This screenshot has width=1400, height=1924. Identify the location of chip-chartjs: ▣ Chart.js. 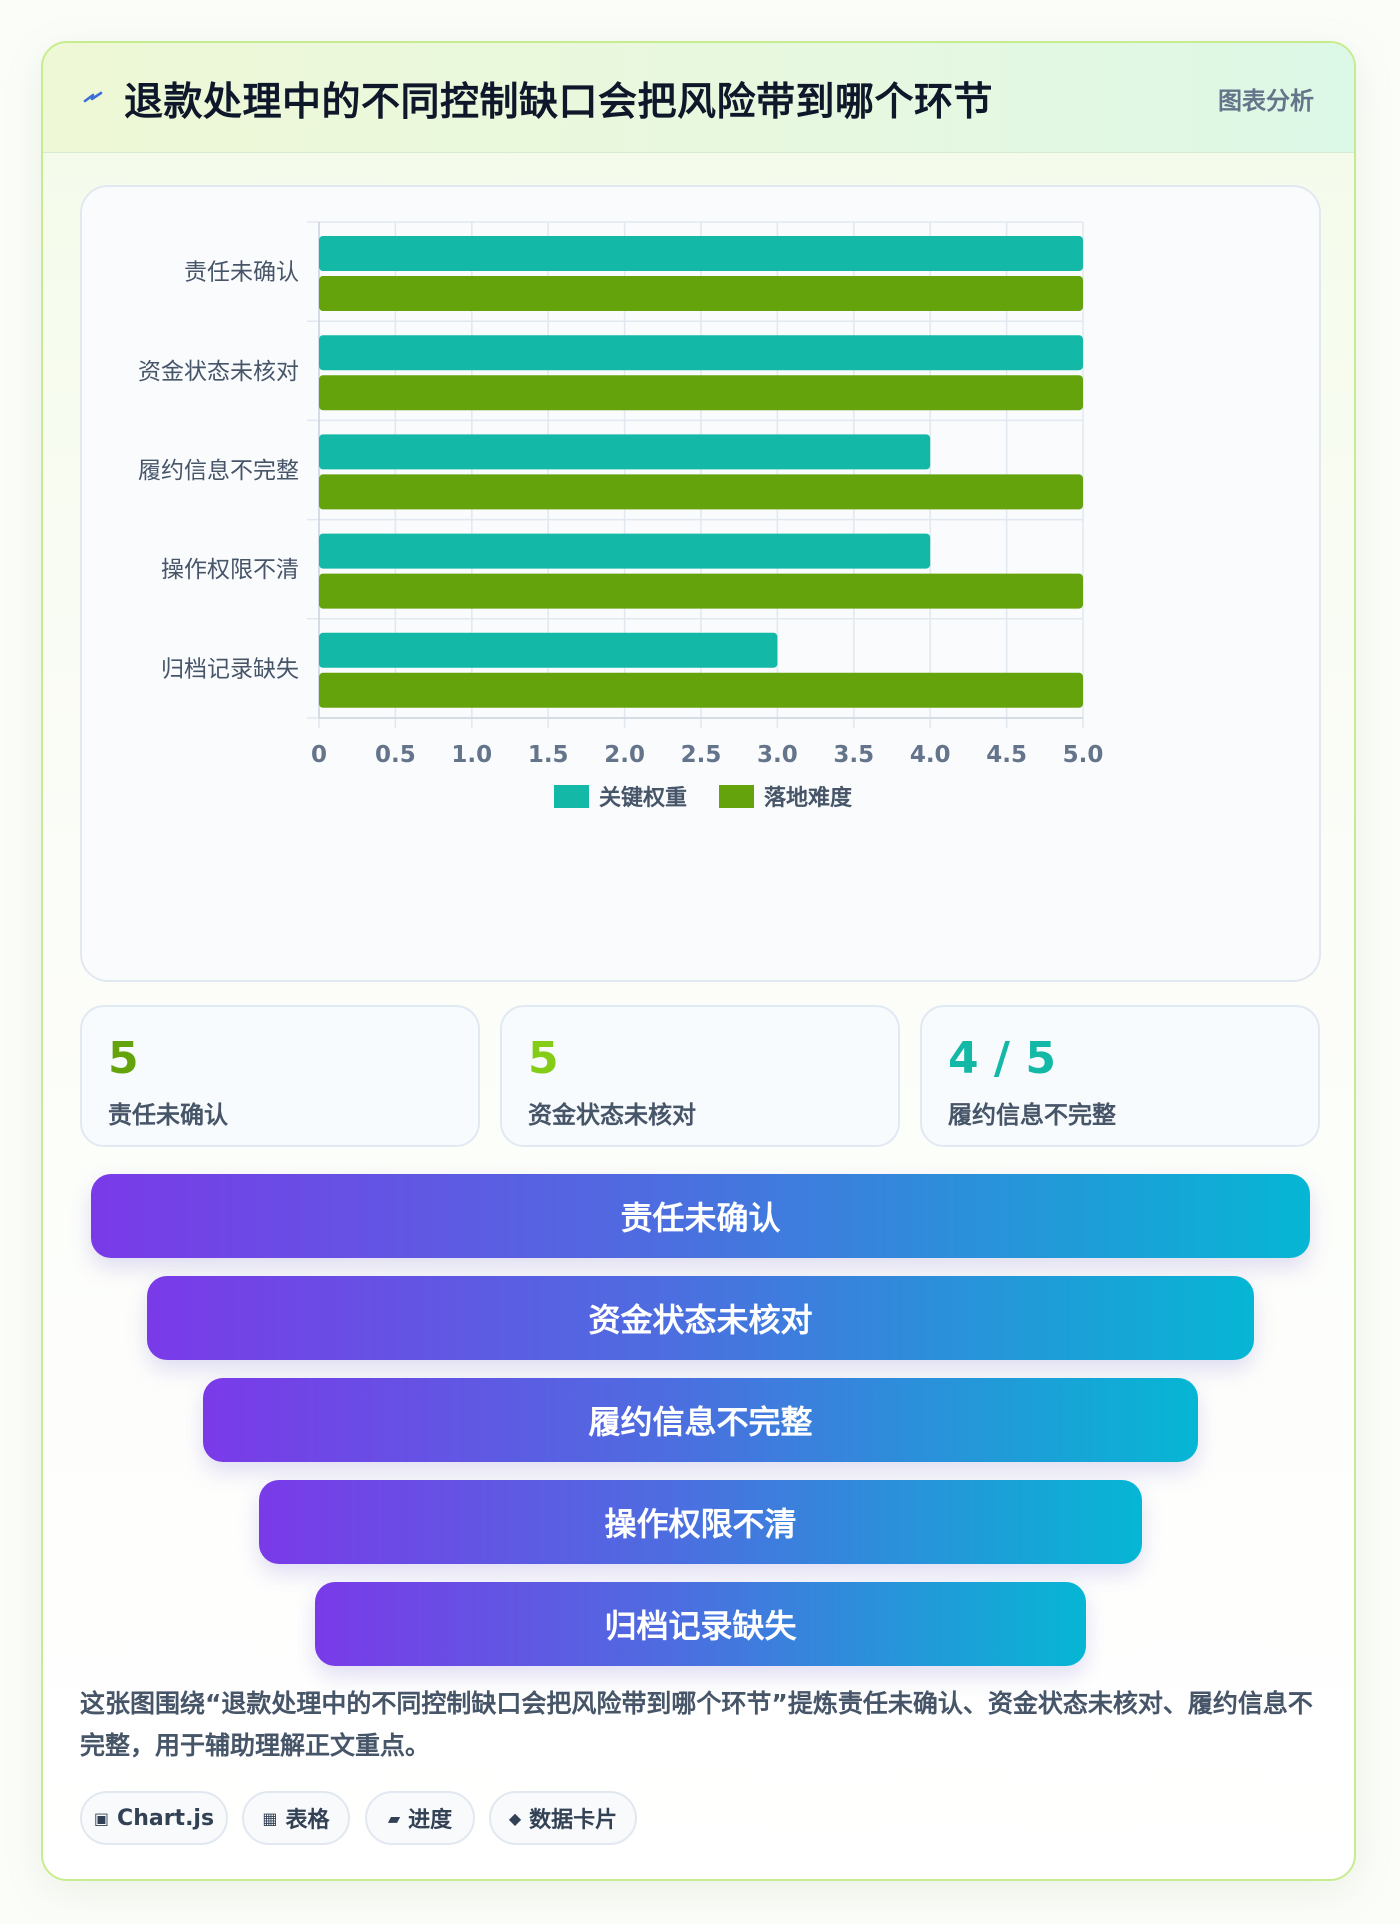
(154, 1818).